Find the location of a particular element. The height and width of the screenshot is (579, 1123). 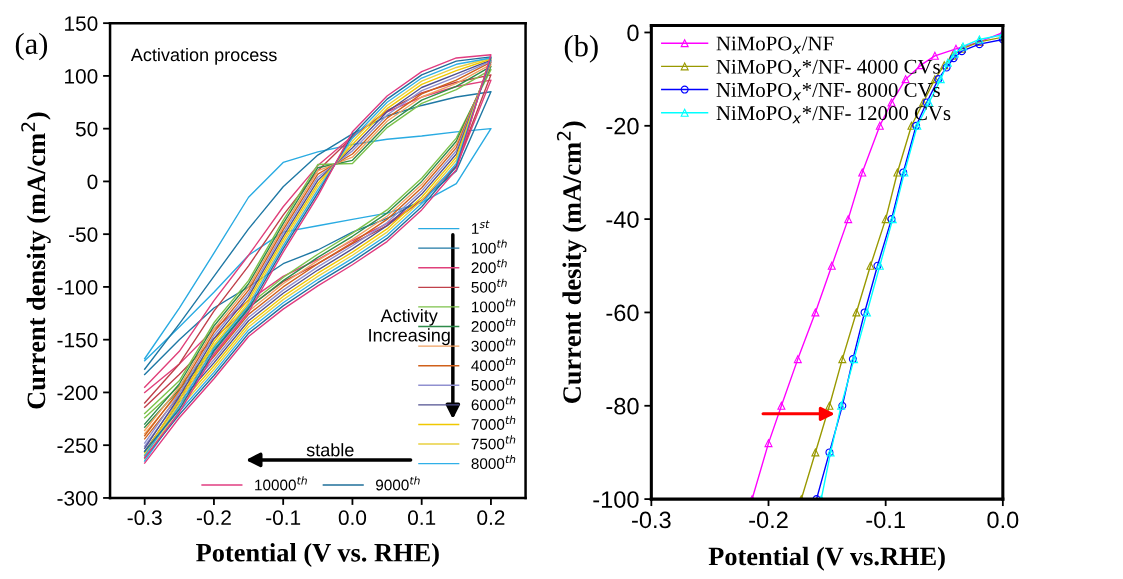

legend-label: 1000$^{th}$ is located at coordinates (494, 305).